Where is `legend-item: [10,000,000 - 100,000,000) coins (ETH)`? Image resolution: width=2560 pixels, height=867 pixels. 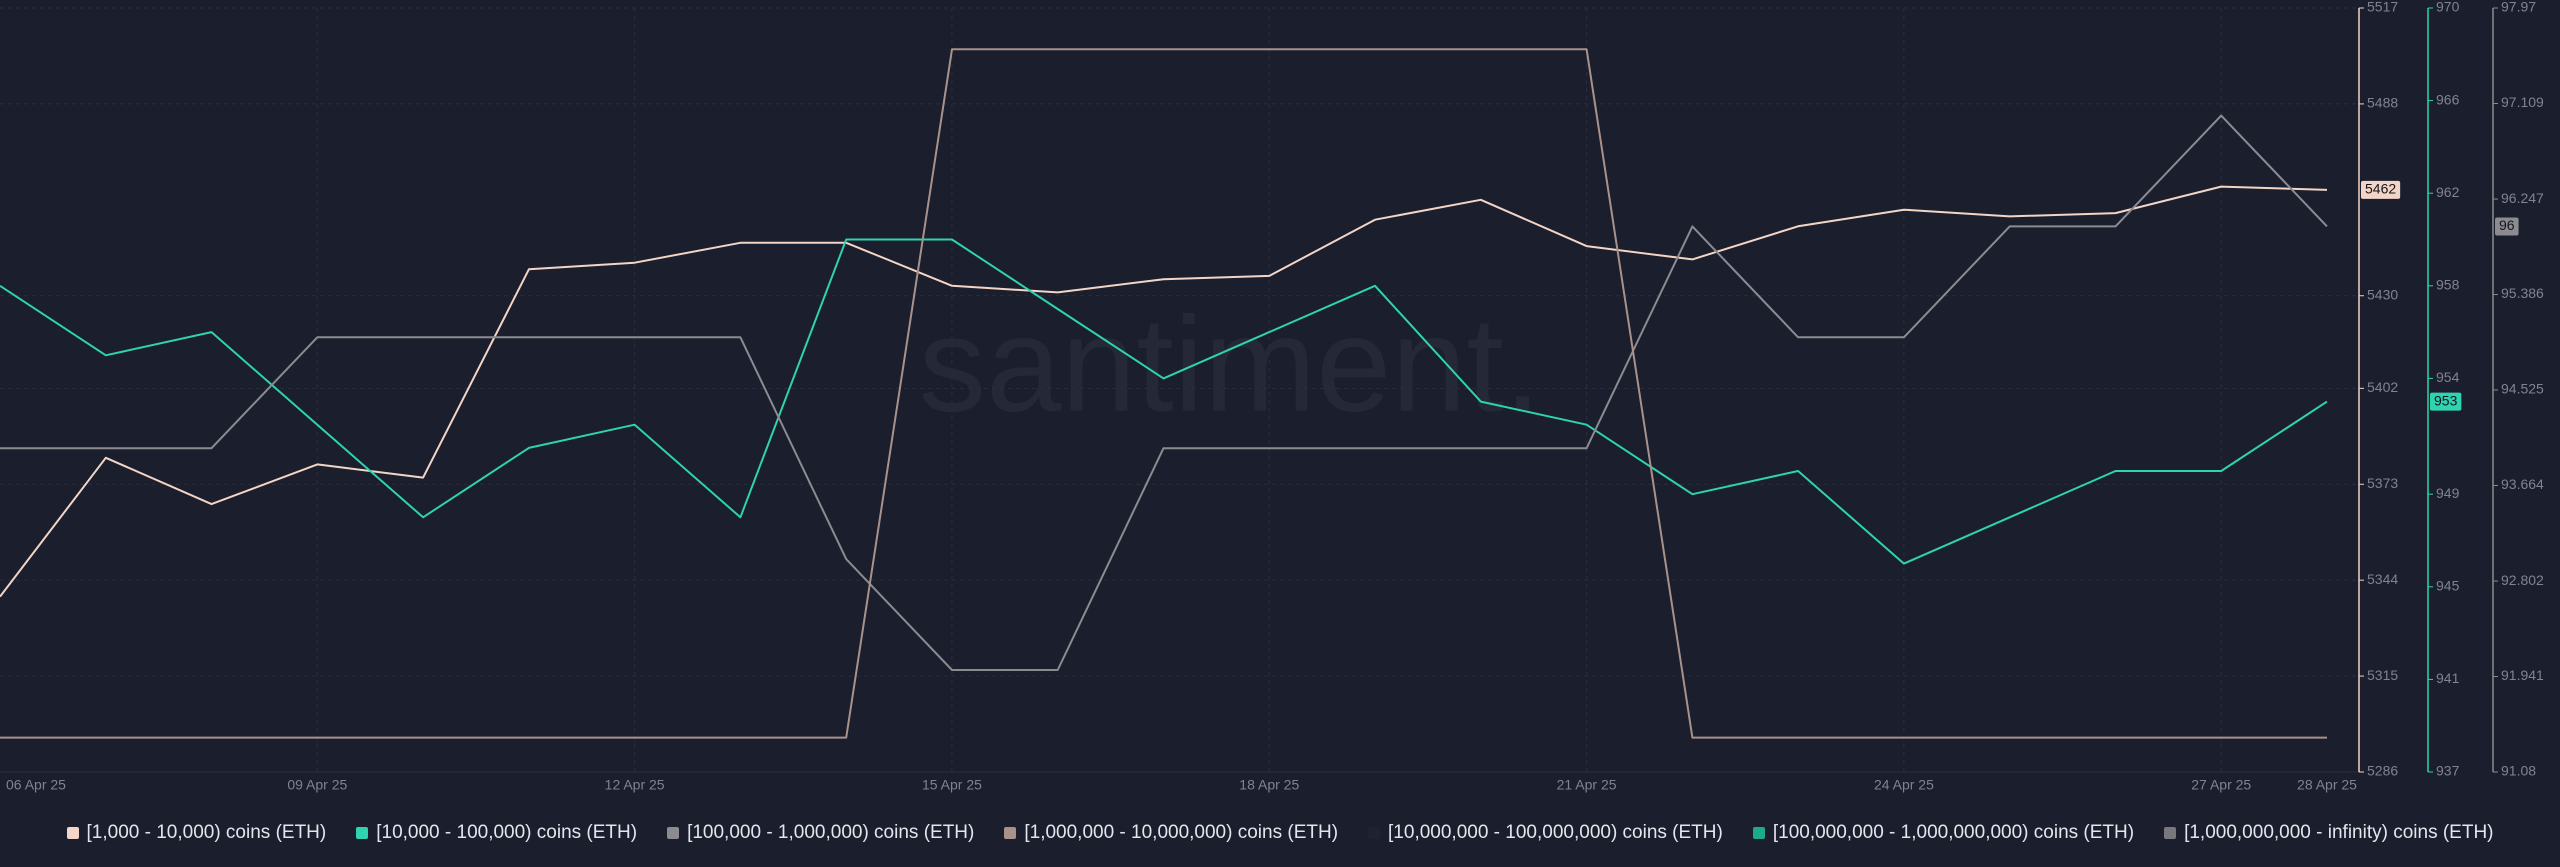 legend-item: [10,000,000 - 100,000,000) coins (ETH) is located at coordinates (1545, 833).